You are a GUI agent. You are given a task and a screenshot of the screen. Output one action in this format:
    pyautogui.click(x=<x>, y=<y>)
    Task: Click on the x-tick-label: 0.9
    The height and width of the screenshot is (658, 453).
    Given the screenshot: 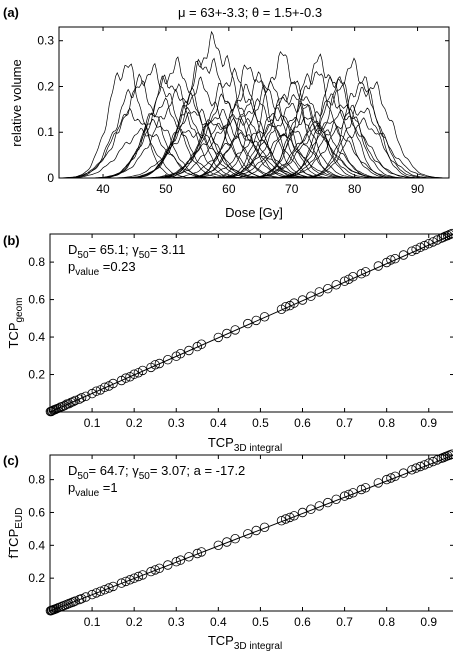 What is the action you would take?
    pyautogui.click(x=428, y=423)
    